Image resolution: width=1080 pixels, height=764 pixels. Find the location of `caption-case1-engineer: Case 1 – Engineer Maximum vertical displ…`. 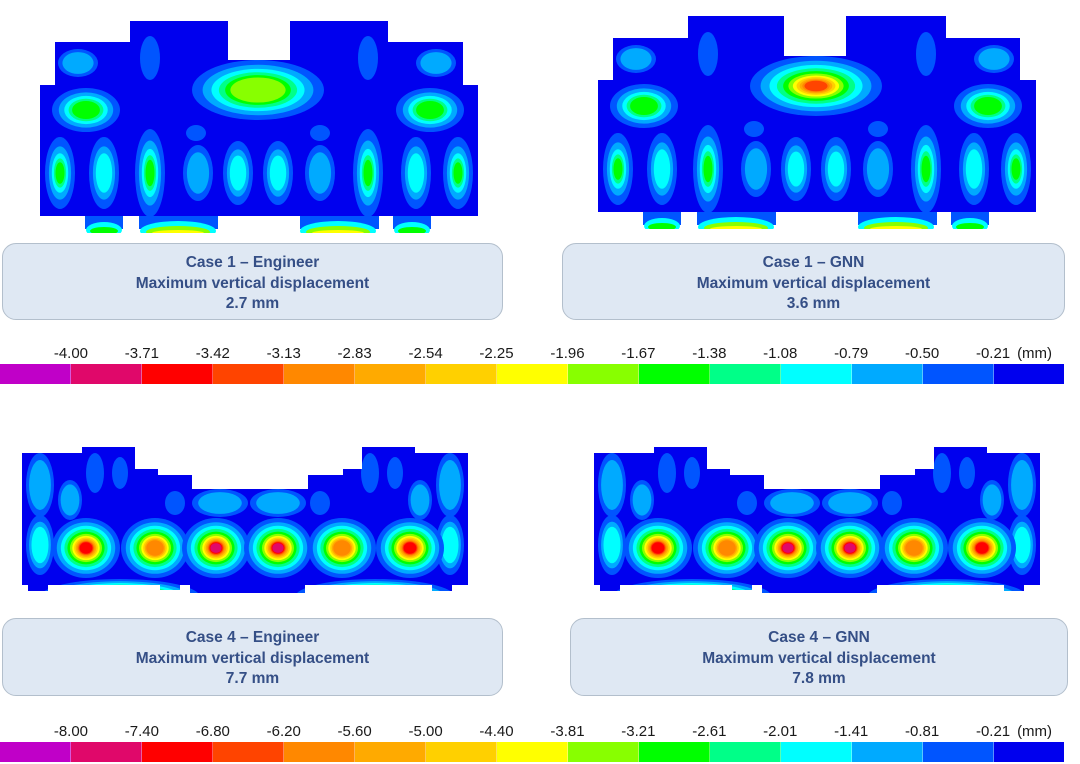

caption-case1-engineer: Case 1 – Engineer Maximum vertical displ… is located at coordinates (252, 281).